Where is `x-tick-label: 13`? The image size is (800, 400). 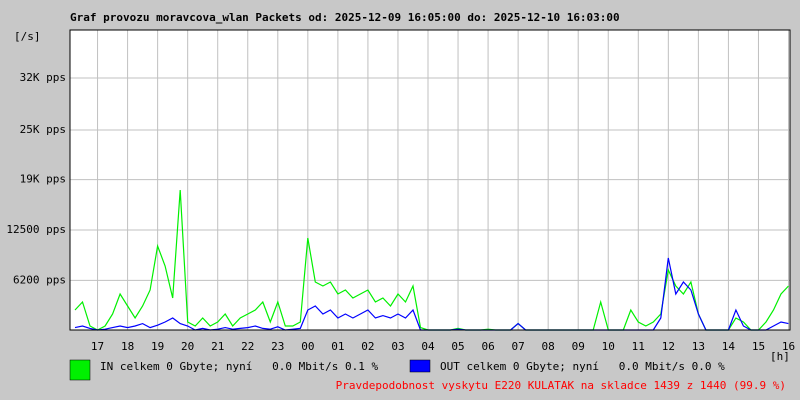 x-tick-label: 13 is located at coordinates (698, 346).